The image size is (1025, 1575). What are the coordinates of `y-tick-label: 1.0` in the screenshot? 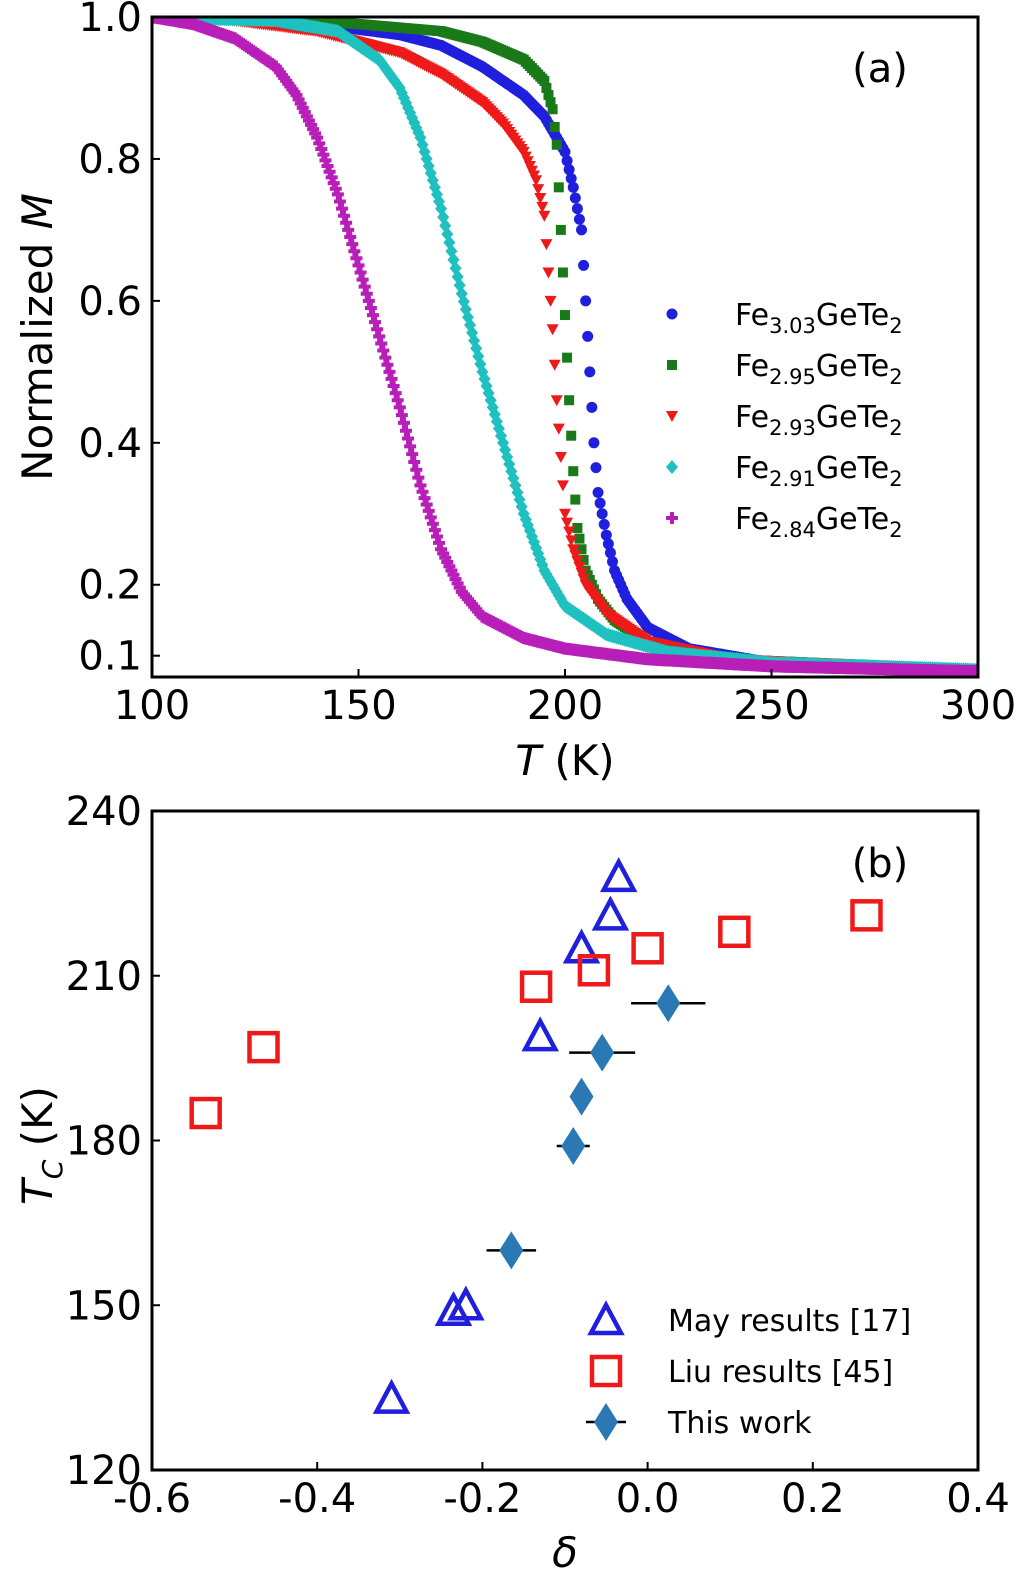 It's located at (110, 20).